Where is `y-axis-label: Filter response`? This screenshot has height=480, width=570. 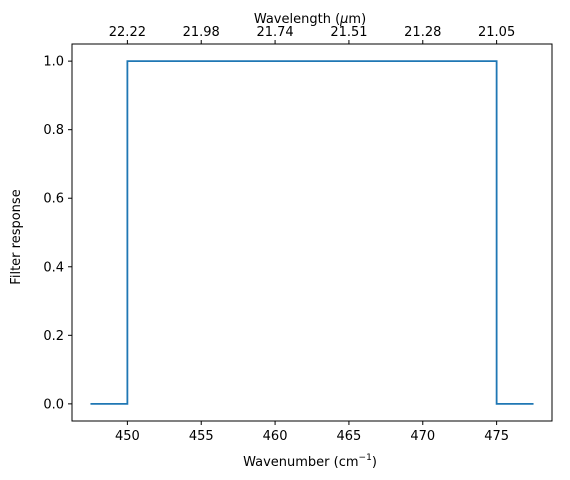
y-axis-label: Filter response is located at coordinates (16, 236).